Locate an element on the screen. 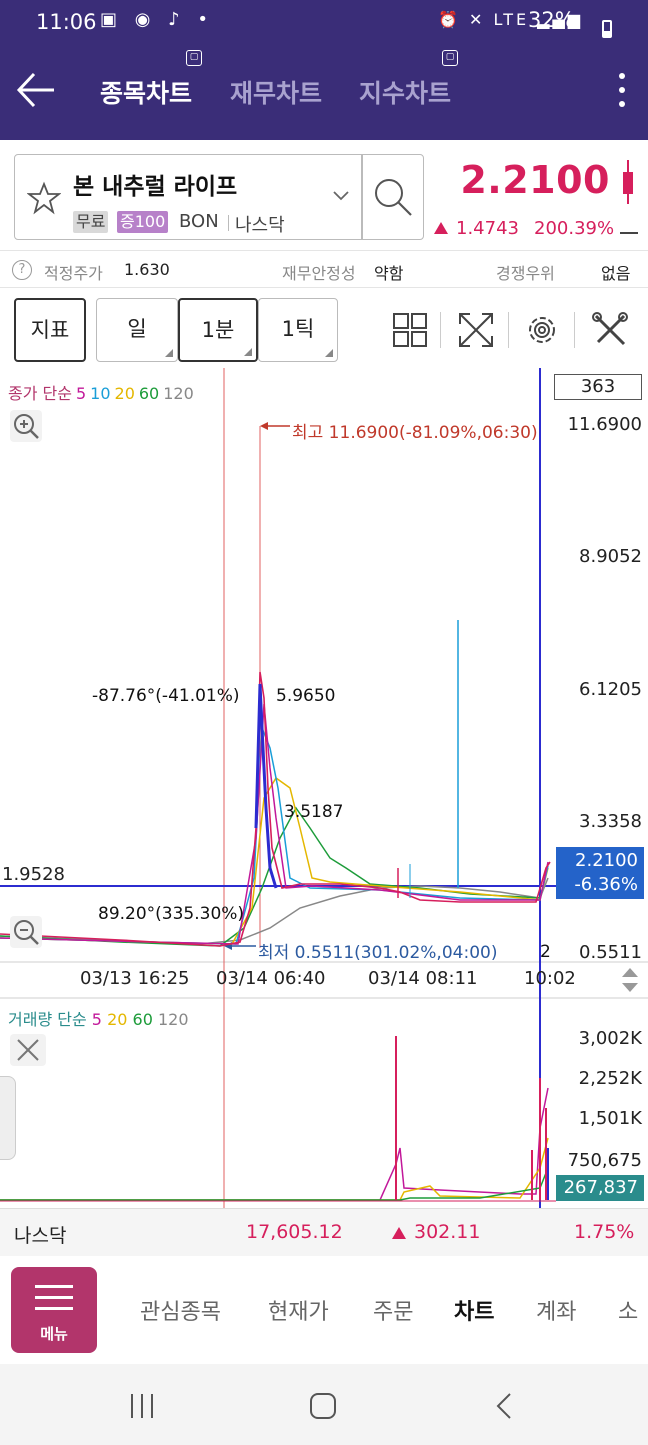  bar-count: 363 is located at coordinates (598, 387).